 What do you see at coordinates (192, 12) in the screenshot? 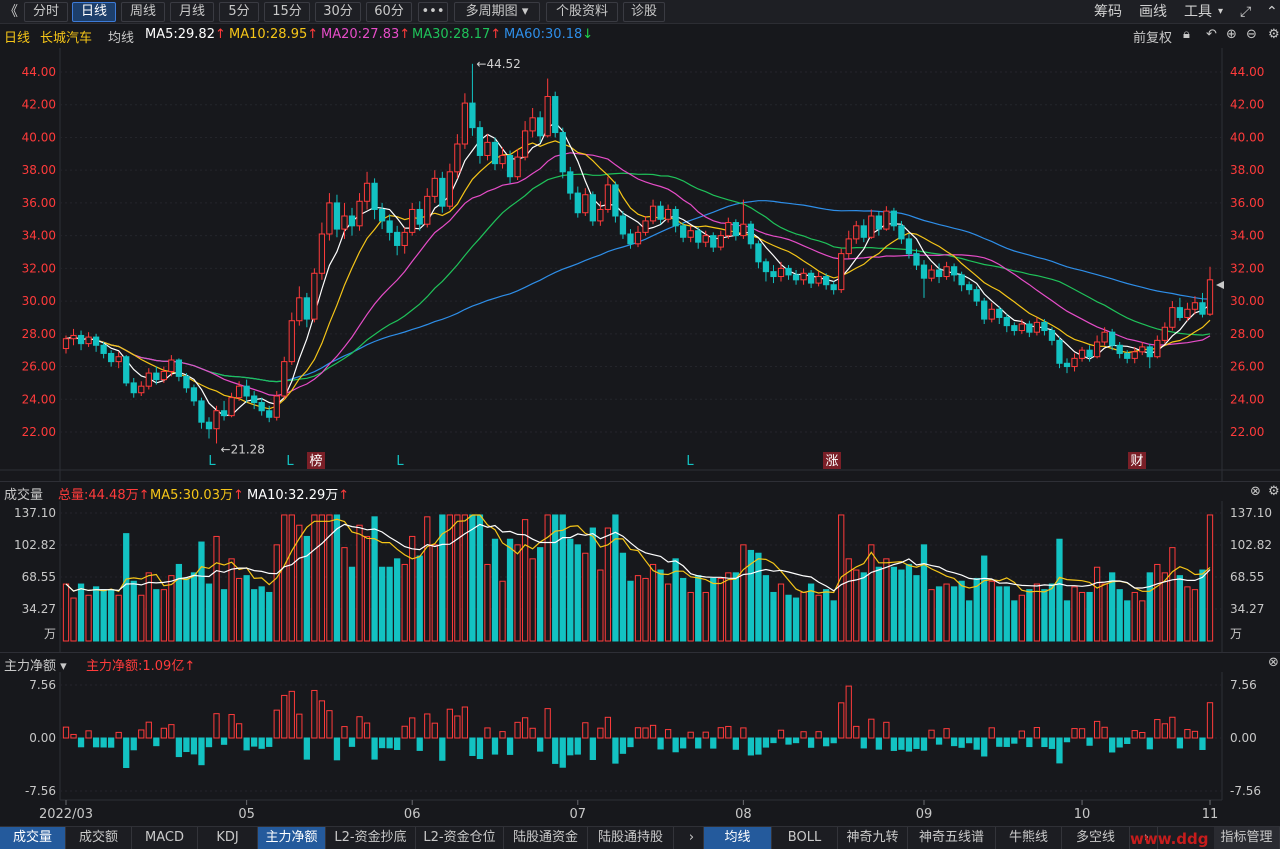
I see `tab-monthly: 月线` at bounding box center [192, 12].